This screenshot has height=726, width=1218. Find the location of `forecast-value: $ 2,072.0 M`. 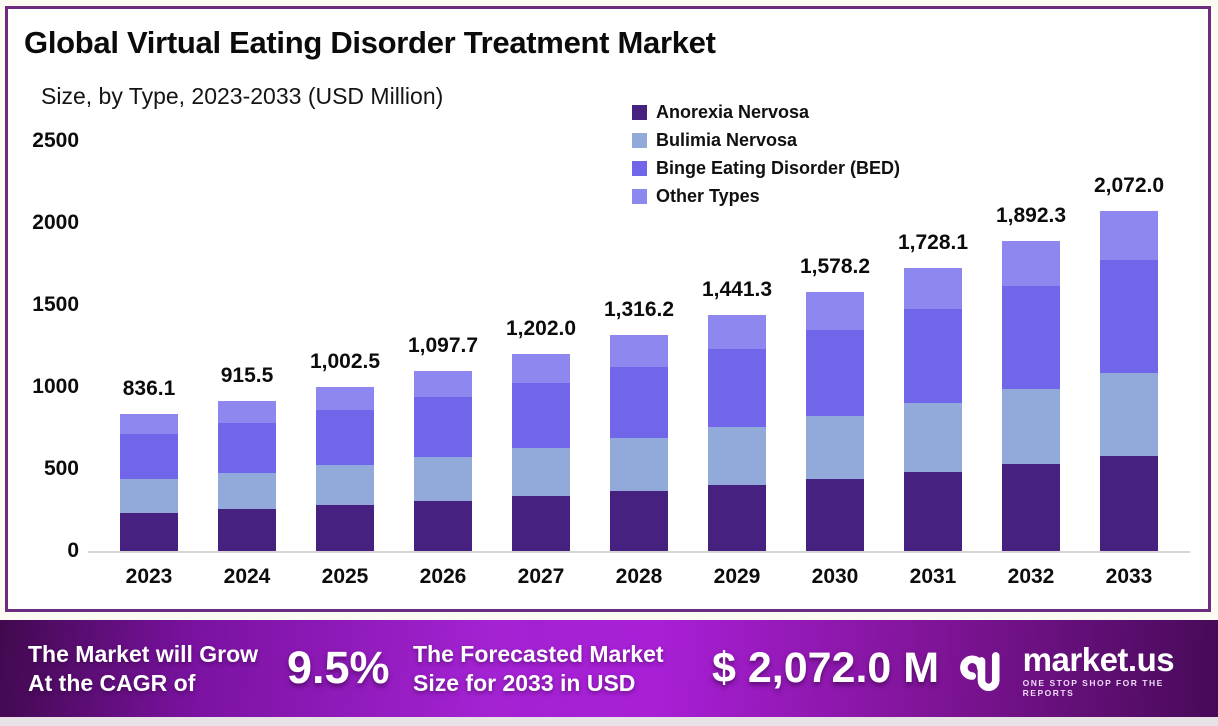

forecast-value: $ 2,072.0 M is located at coordinates (826, 668).